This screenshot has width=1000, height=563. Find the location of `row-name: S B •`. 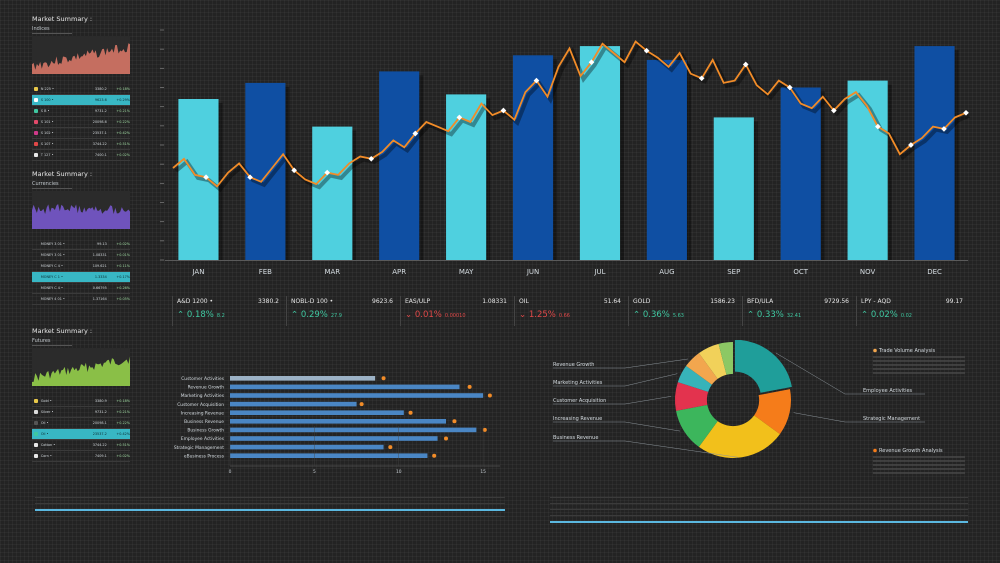

row-name: S B • is located at coordinates (45, 111).